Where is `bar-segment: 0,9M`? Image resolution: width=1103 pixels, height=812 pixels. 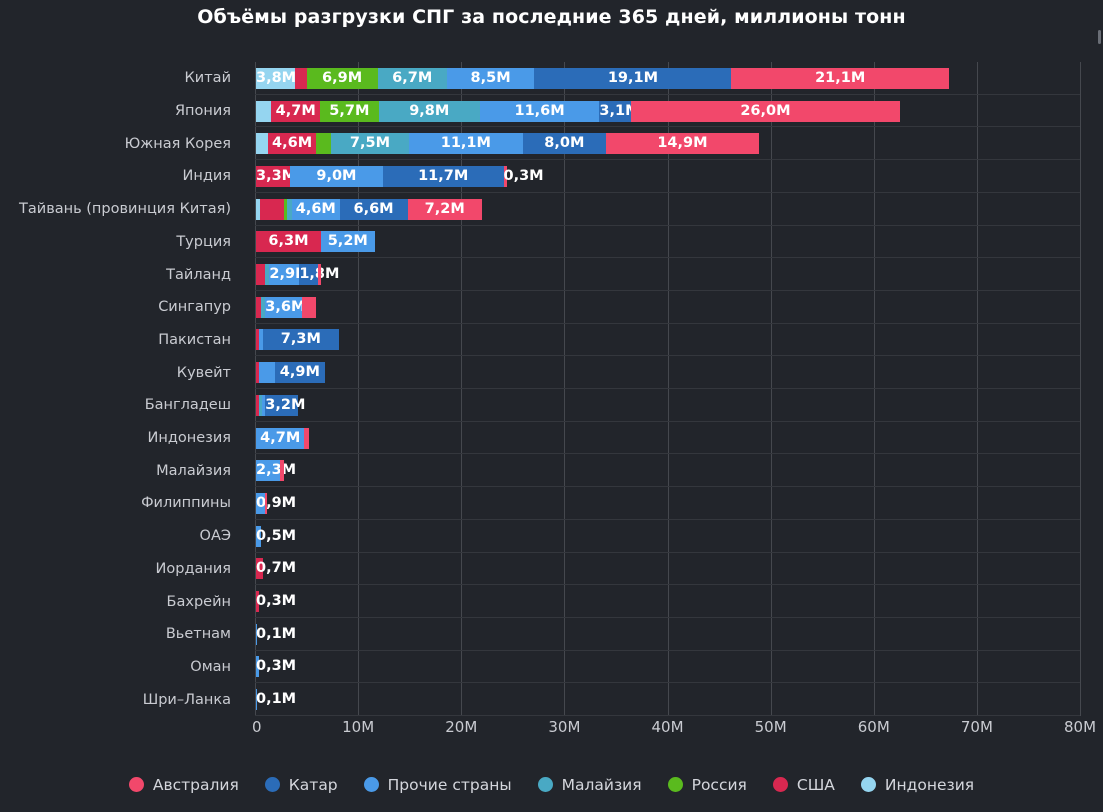 bar-segment: 0,9M is located at coordinates (276, 503).